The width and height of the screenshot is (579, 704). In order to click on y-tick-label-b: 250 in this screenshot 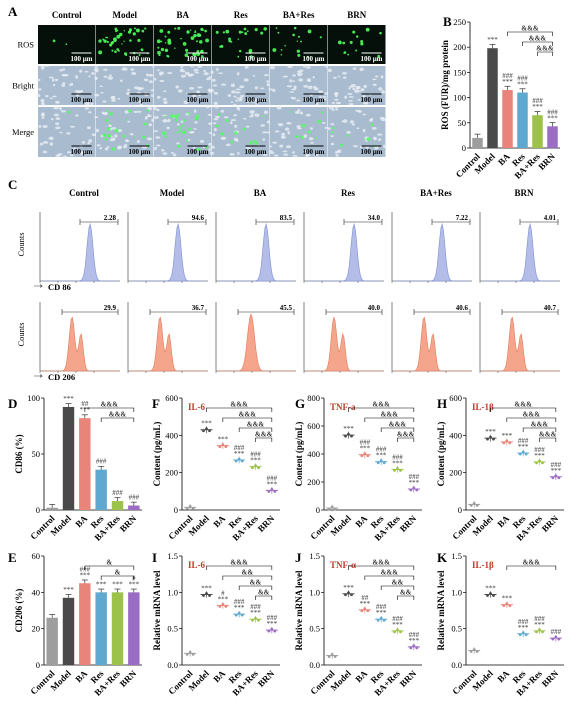, I will do `click(459, 22)`.